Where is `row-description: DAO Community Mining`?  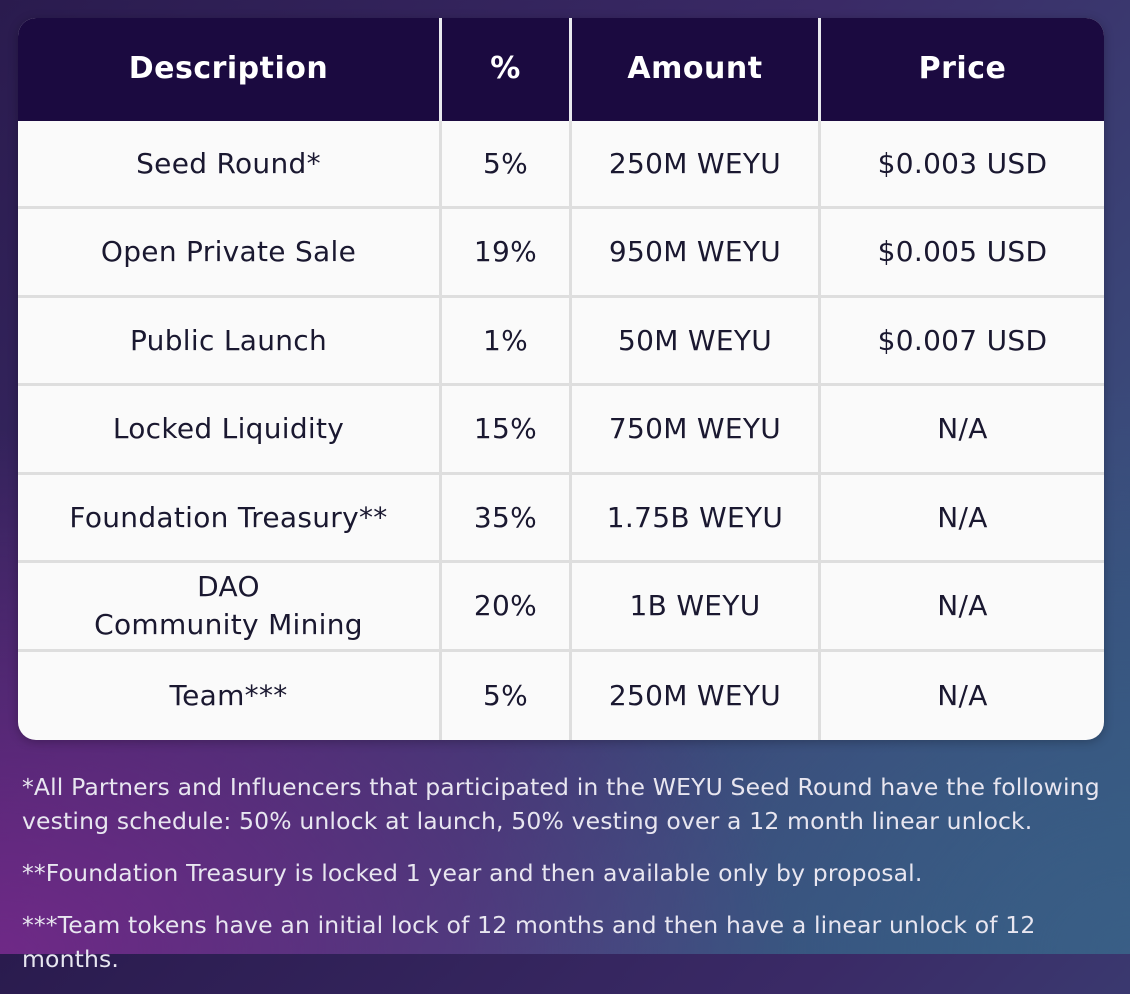
row-description: DAO Community Mining is located at coordinates (230, 607).